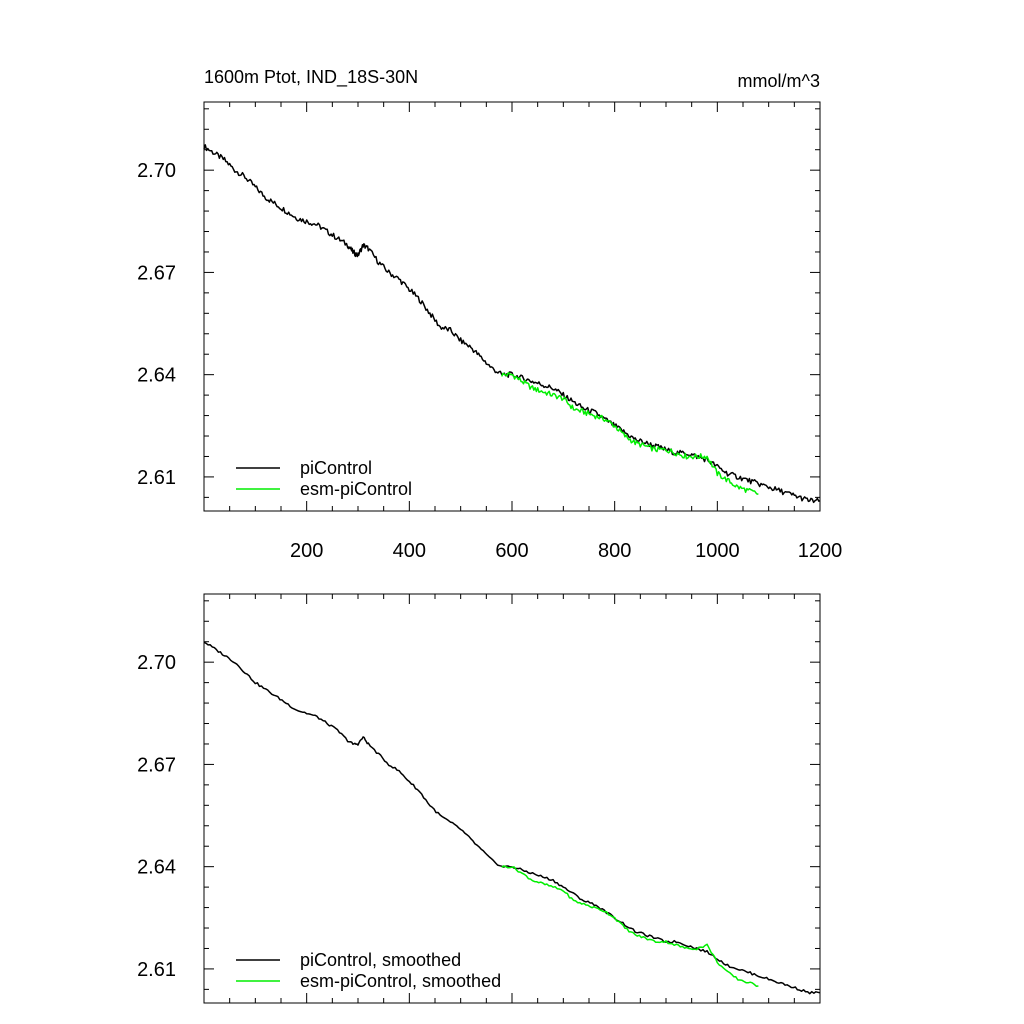  What do you see at coordinates (311, 77) in the screenshot?
I see `figure-title: 1600m Ptot, IND_18S-30N` at bounding box center [311, 77].